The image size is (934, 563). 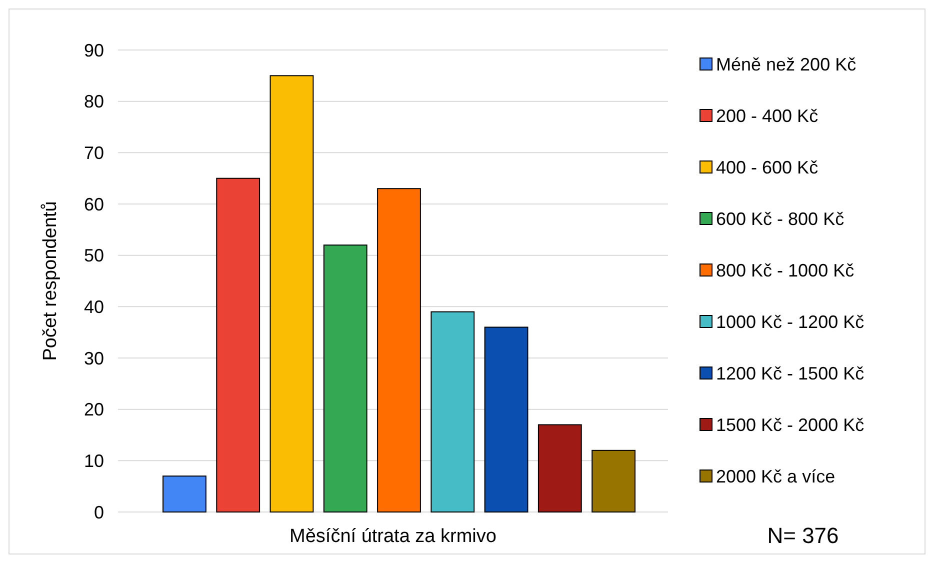 What do you see at coordinates (790, 322) in the screenshot?
I see `legend-label: 1000 Kč - 1200 Kč` at bounding box center [790, 322].